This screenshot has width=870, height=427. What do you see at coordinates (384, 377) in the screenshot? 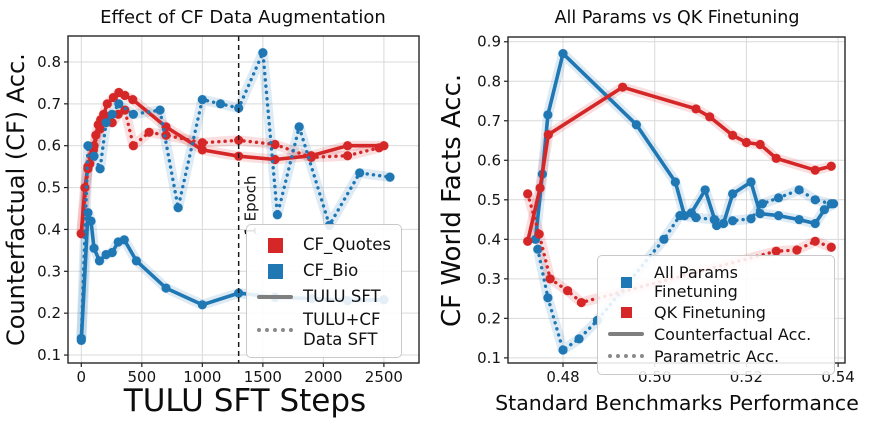
I see `svg-text: 2500` at bounding box center [384, 377].